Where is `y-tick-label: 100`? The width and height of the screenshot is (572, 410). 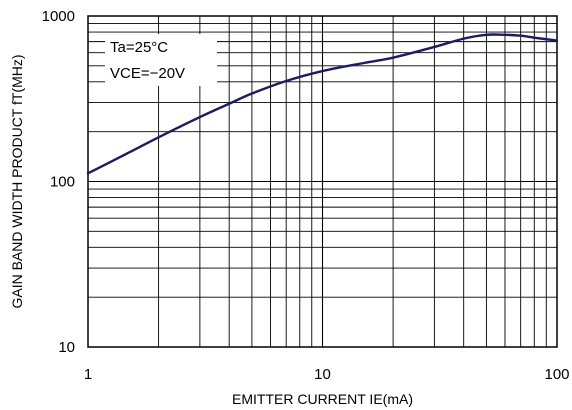 y-tick-label: 100 is located at coordinates (62, 182).